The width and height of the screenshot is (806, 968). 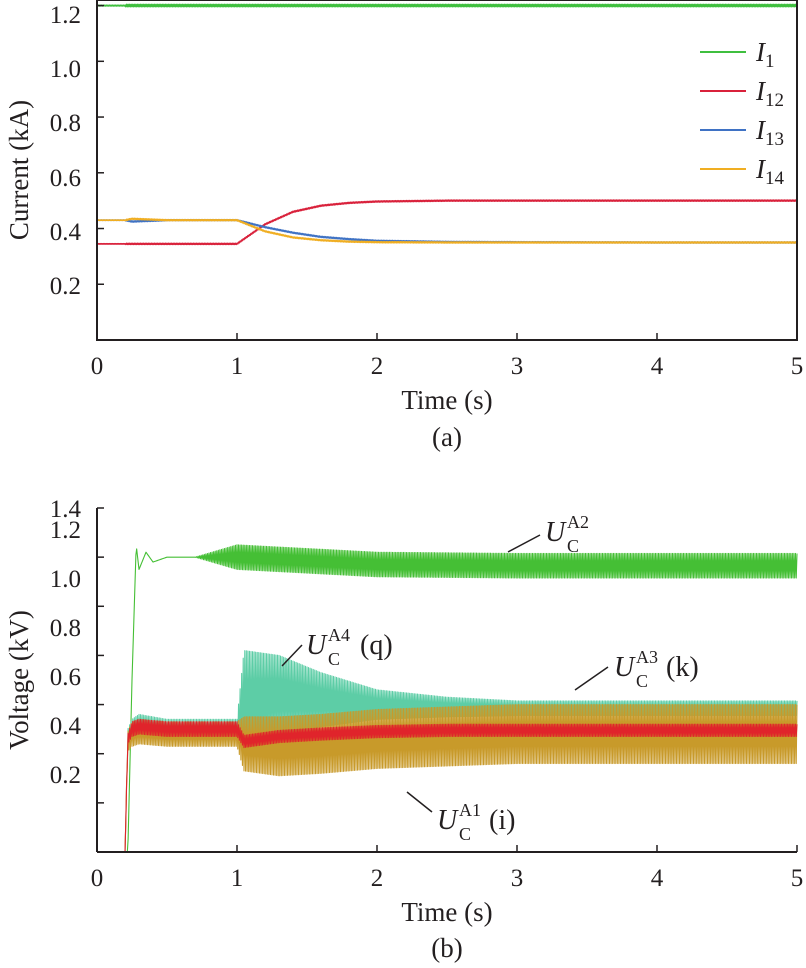 What do you see at coordinates (66, 726) in the screenshot?
I see `panel-b-ytick-label: 0.4` at bounding box center [66, 726].